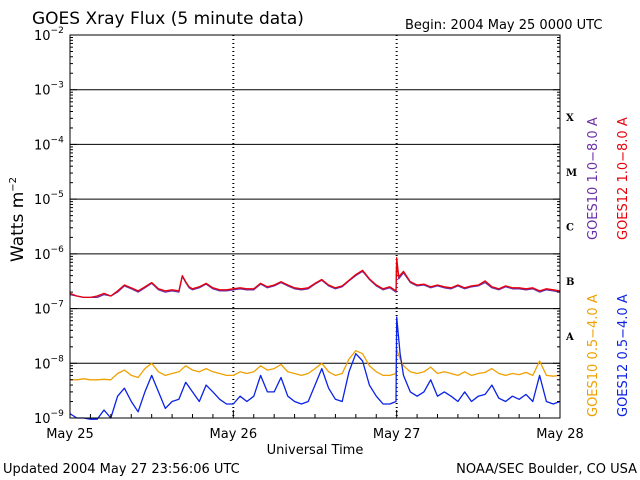 This screenshot has width=640, height=480. What do you see at coordinates (315, 426) in the screenshot?
I see `x-axis-ticks: May 25 May 26 May 27 May 28` at bounding box center [315, 426].